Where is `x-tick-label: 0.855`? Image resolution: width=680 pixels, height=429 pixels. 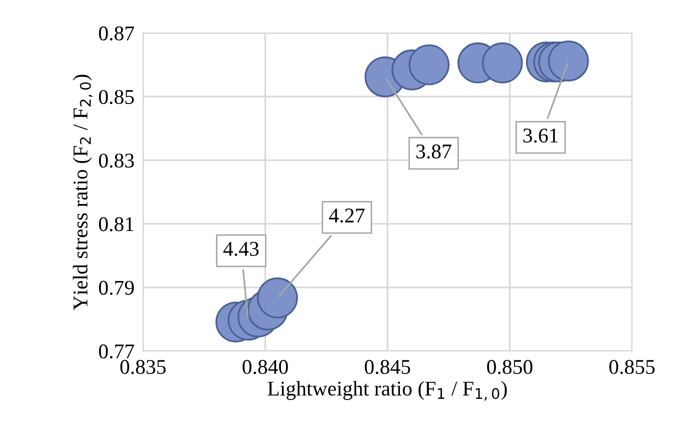
x-tick-label: 0.855 is located at coordinates (632, 367).